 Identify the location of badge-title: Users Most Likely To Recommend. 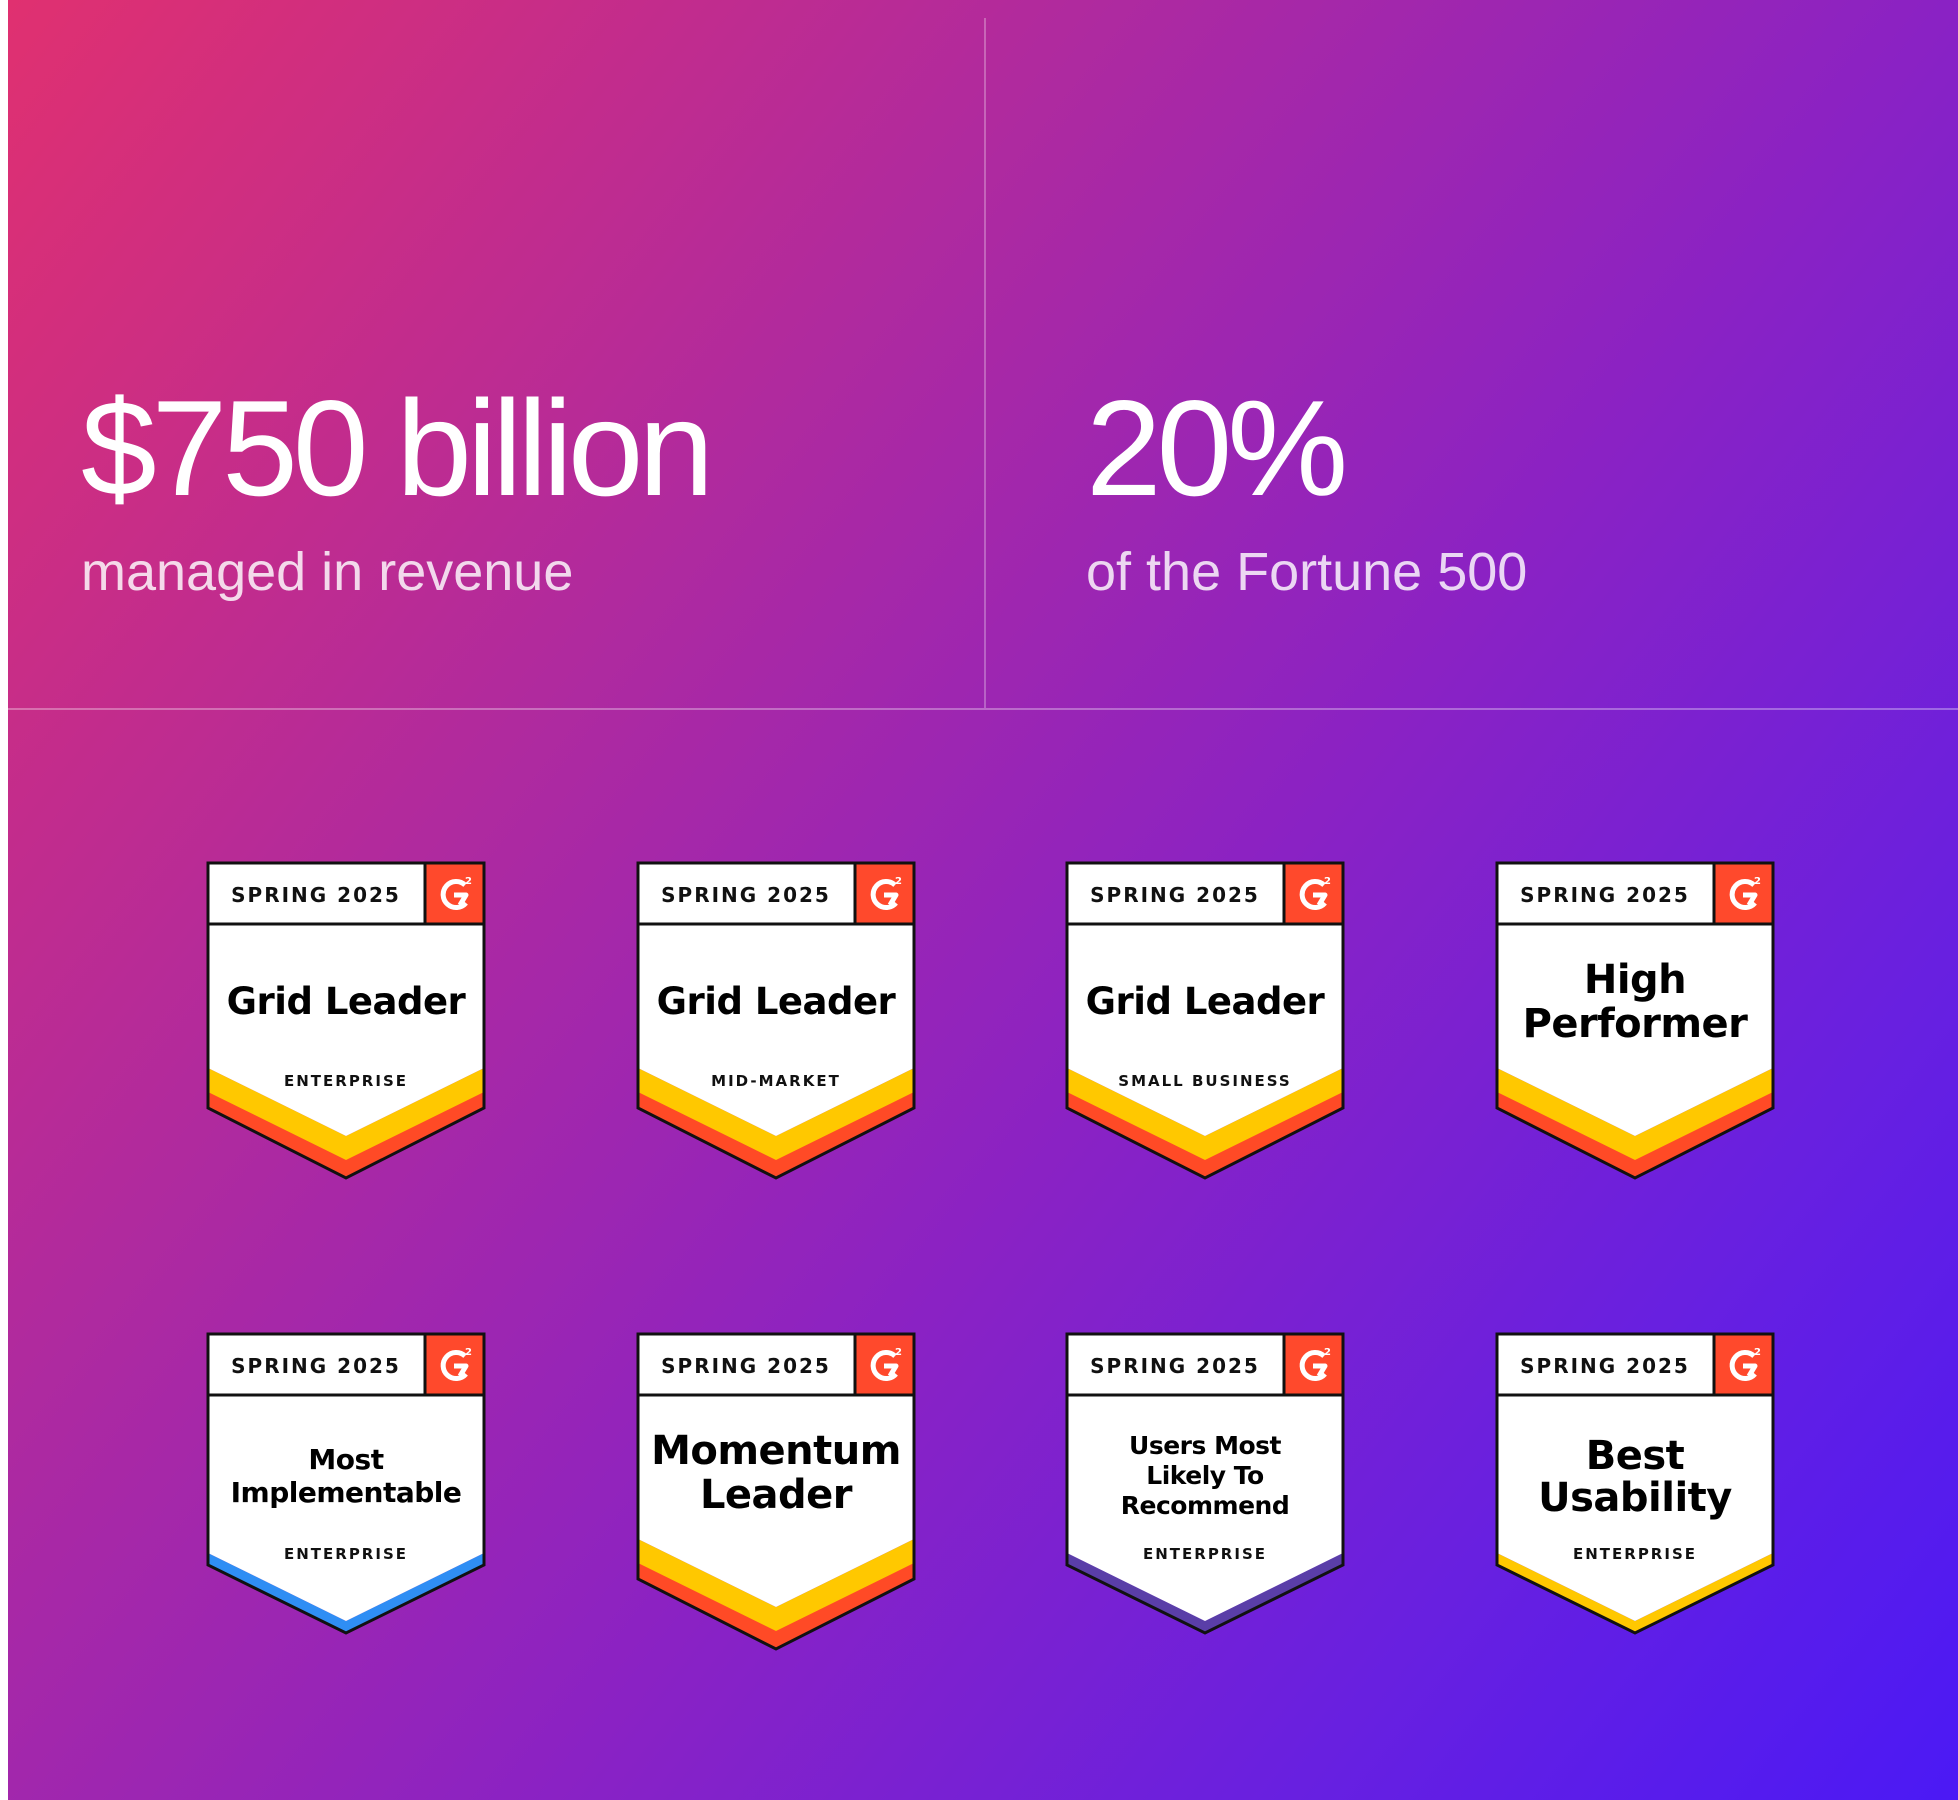
(1205, 1475).